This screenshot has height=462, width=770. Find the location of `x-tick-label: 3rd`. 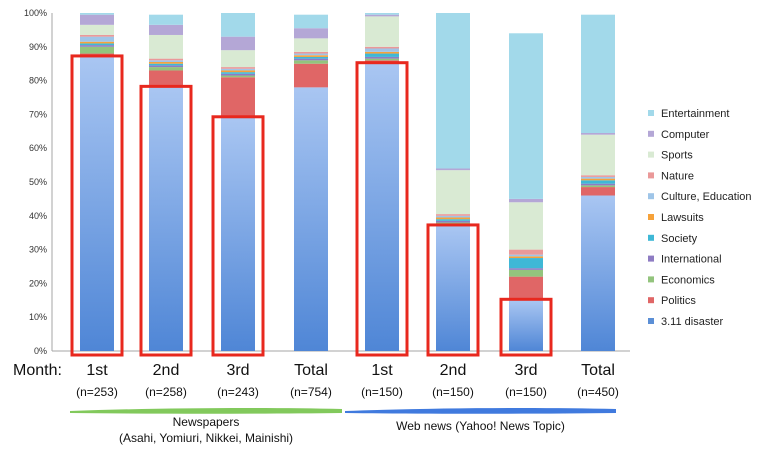

x-tick-label: 3rd is located at coordinates (525, 370).